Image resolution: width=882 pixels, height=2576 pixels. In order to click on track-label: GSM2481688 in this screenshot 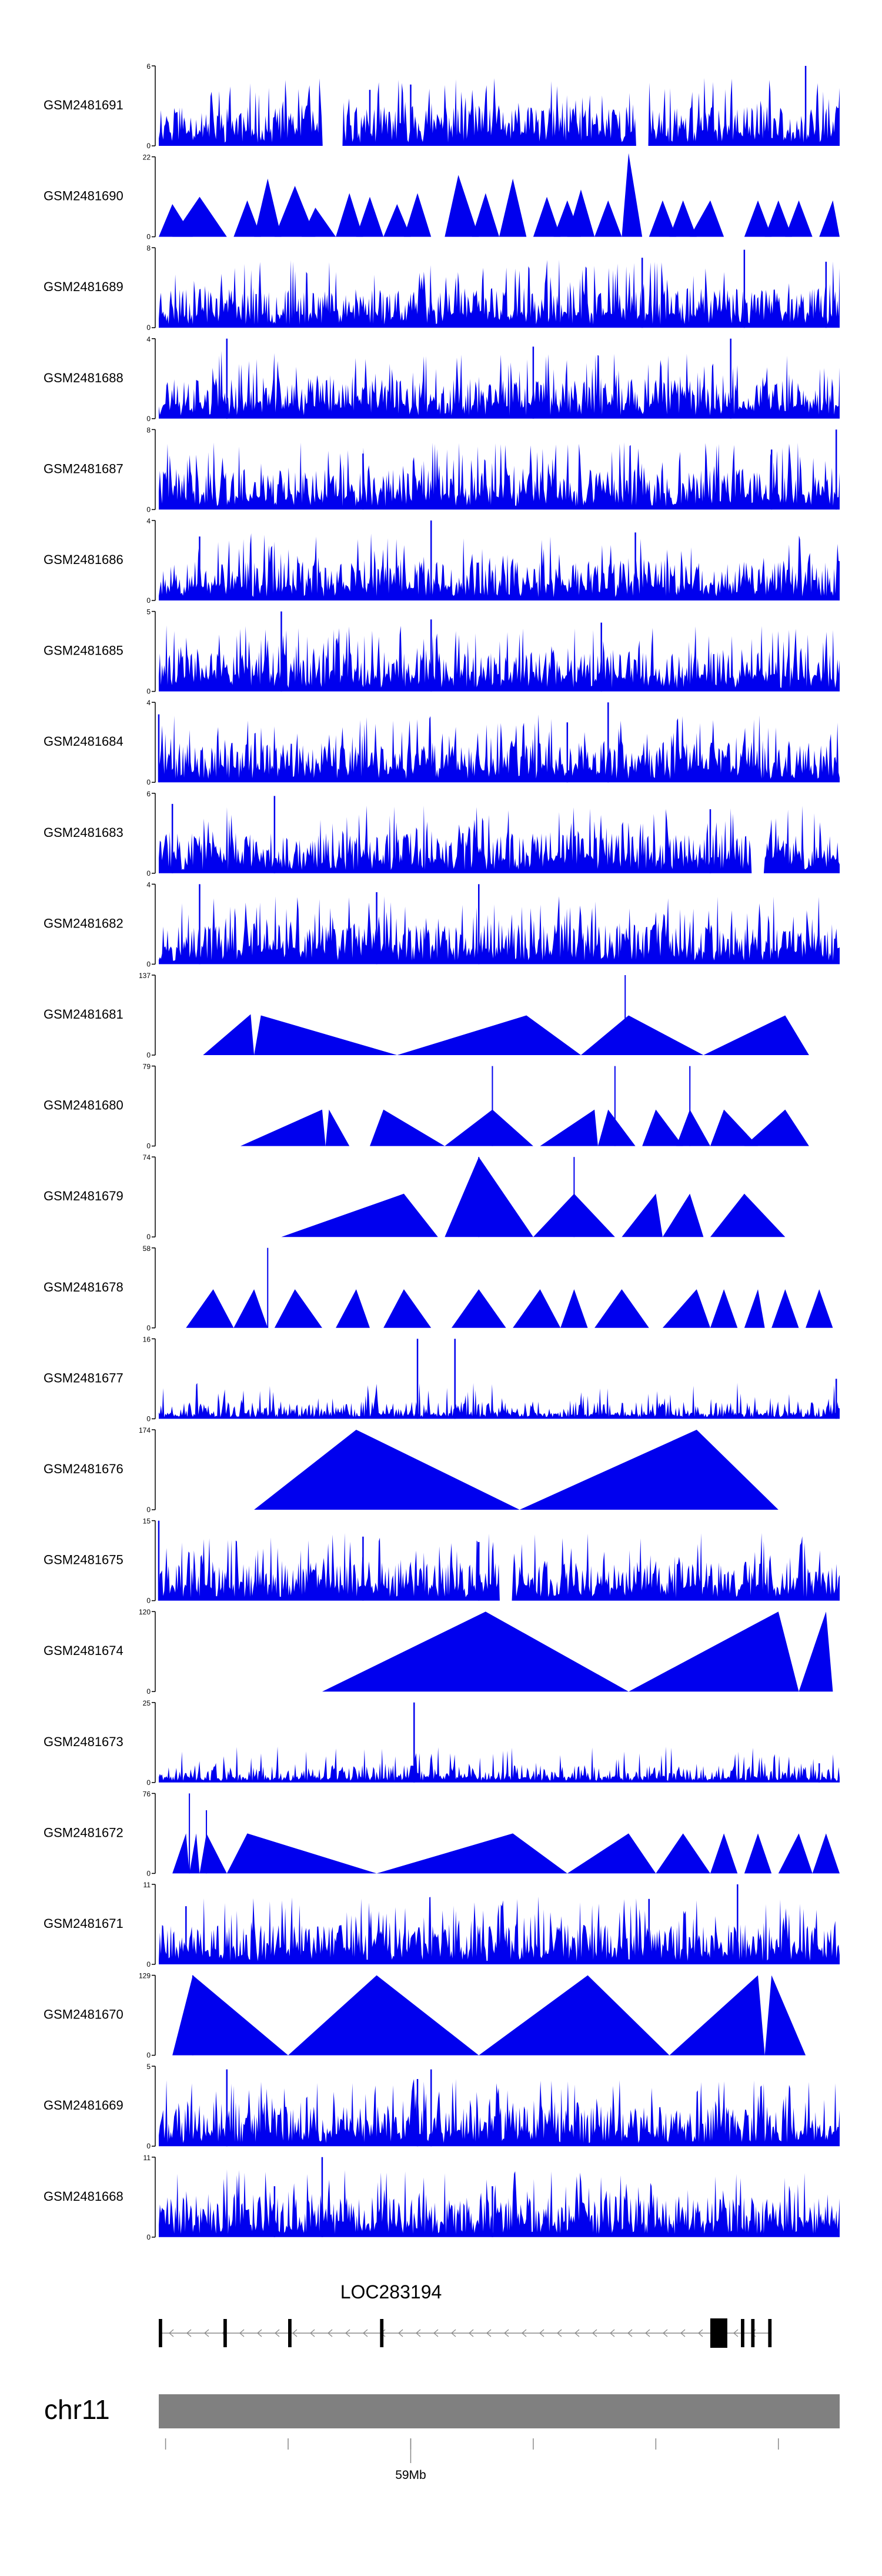, I will do `click(83, 378)`.